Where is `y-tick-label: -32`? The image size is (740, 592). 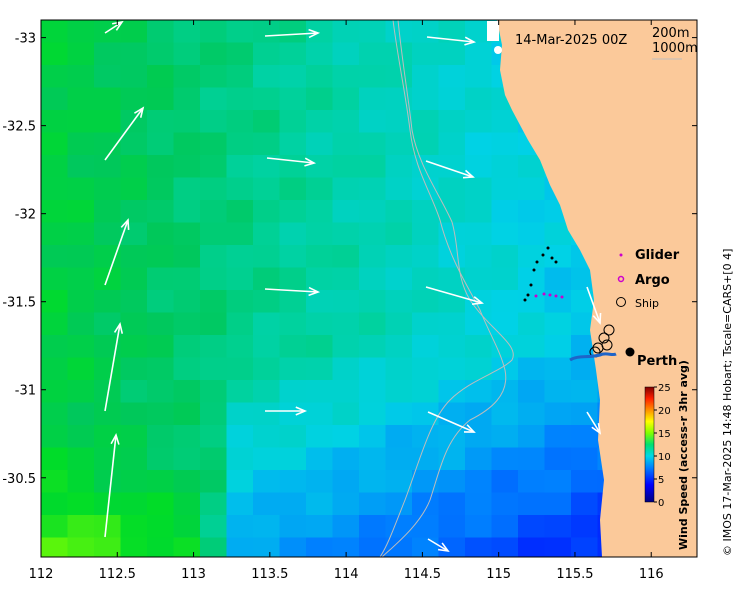 y-tick-label: -32 is located at coordinates (25, 215).